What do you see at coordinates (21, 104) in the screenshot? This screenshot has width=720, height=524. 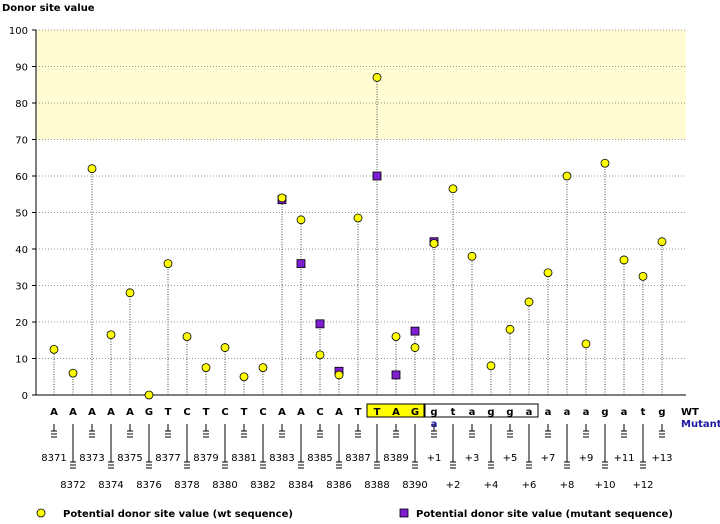 I see `y-tick-label: 80` at bounding box center [21, 104].